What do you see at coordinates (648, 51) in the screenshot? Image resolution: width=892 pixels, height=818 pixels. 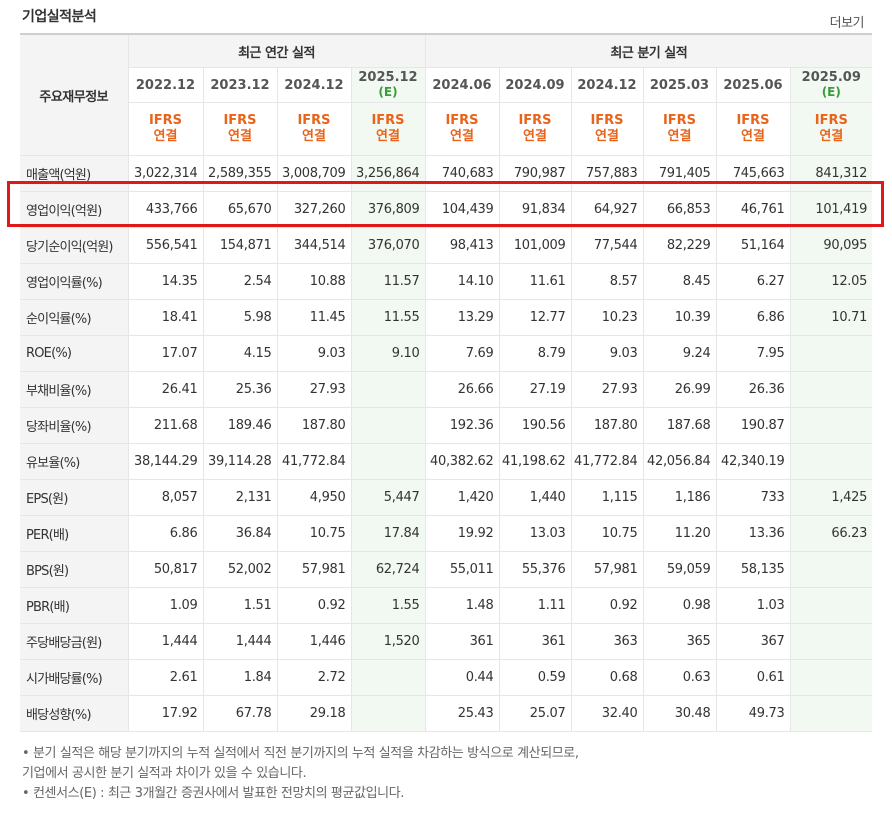 I see `group-quarter-header: 최근 분기 실적` at bounding box center [648, 51].